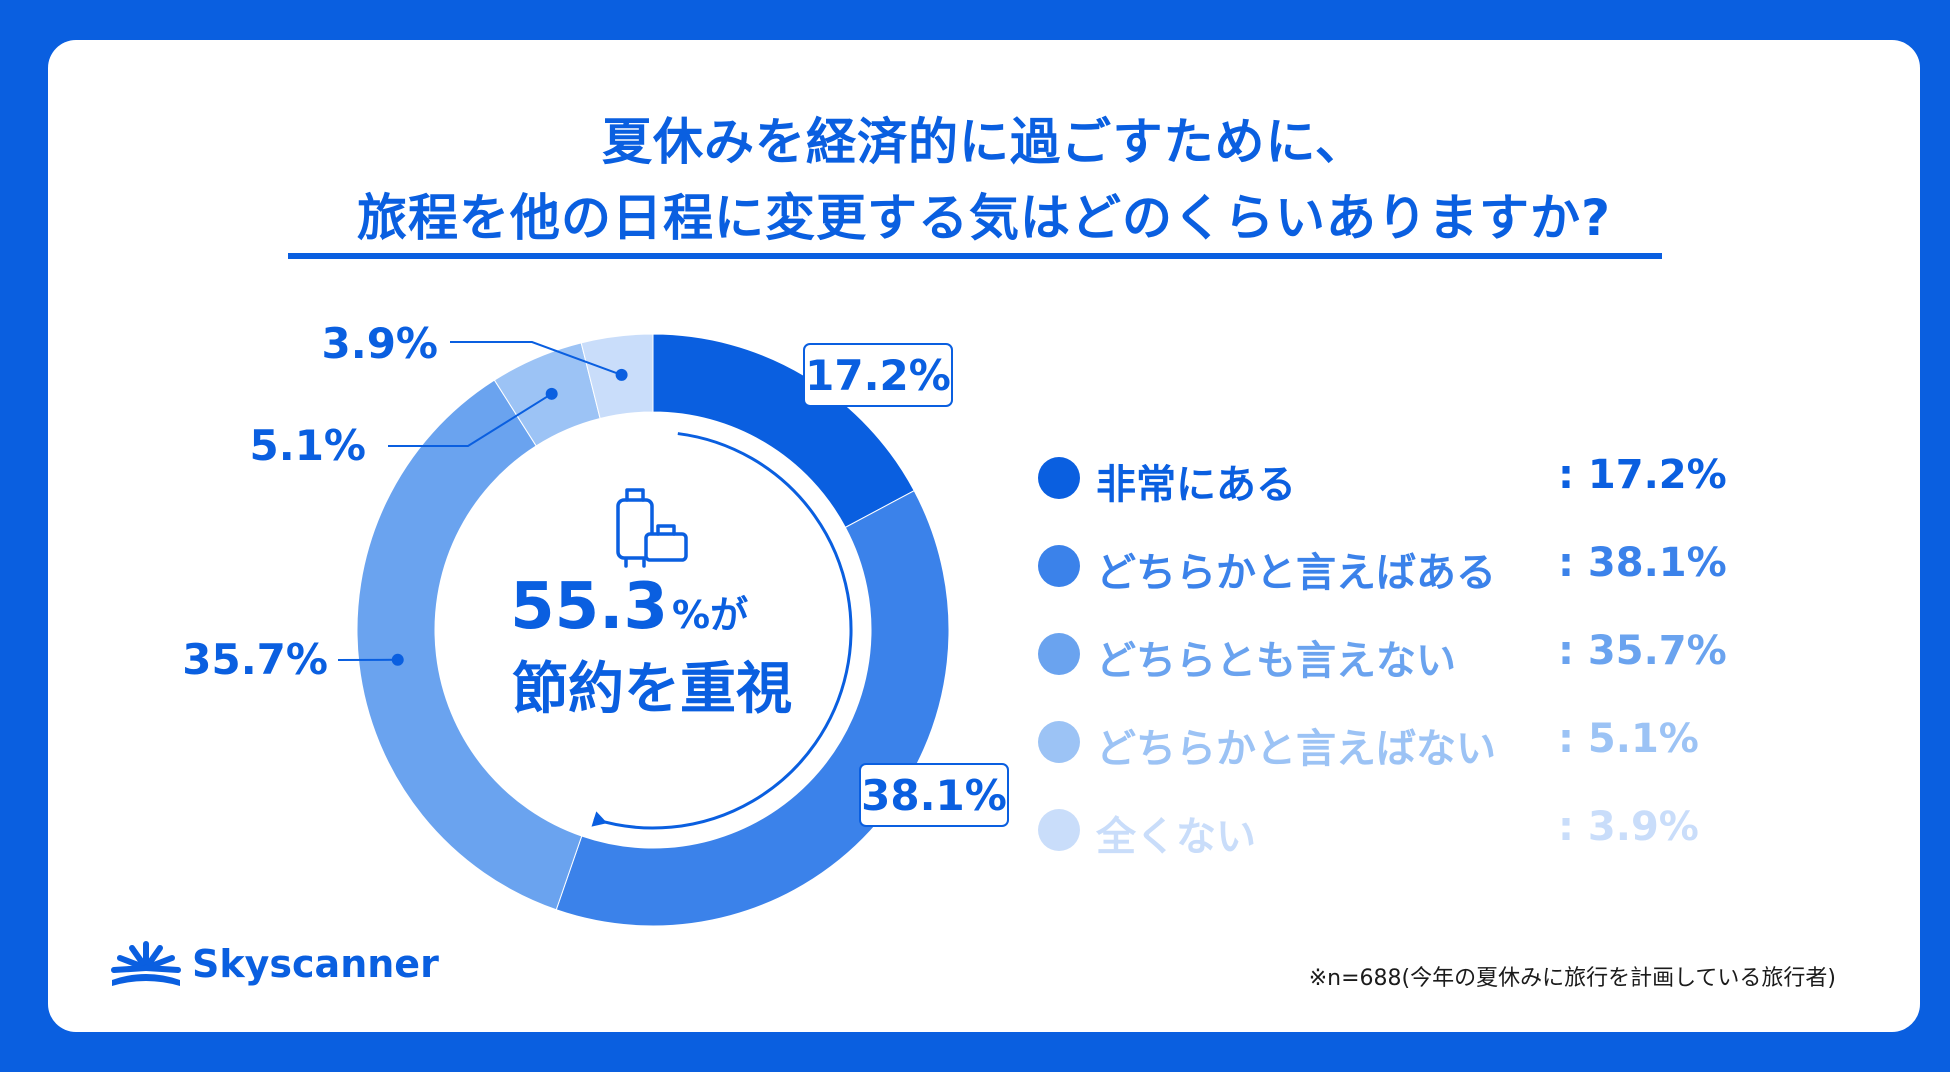 The image size is (1950, 1072). What do you see at coordinates (1642, 563) in the screenshot?
I see `legend-value: : 38.1%` at bounding box center [1642, 563].